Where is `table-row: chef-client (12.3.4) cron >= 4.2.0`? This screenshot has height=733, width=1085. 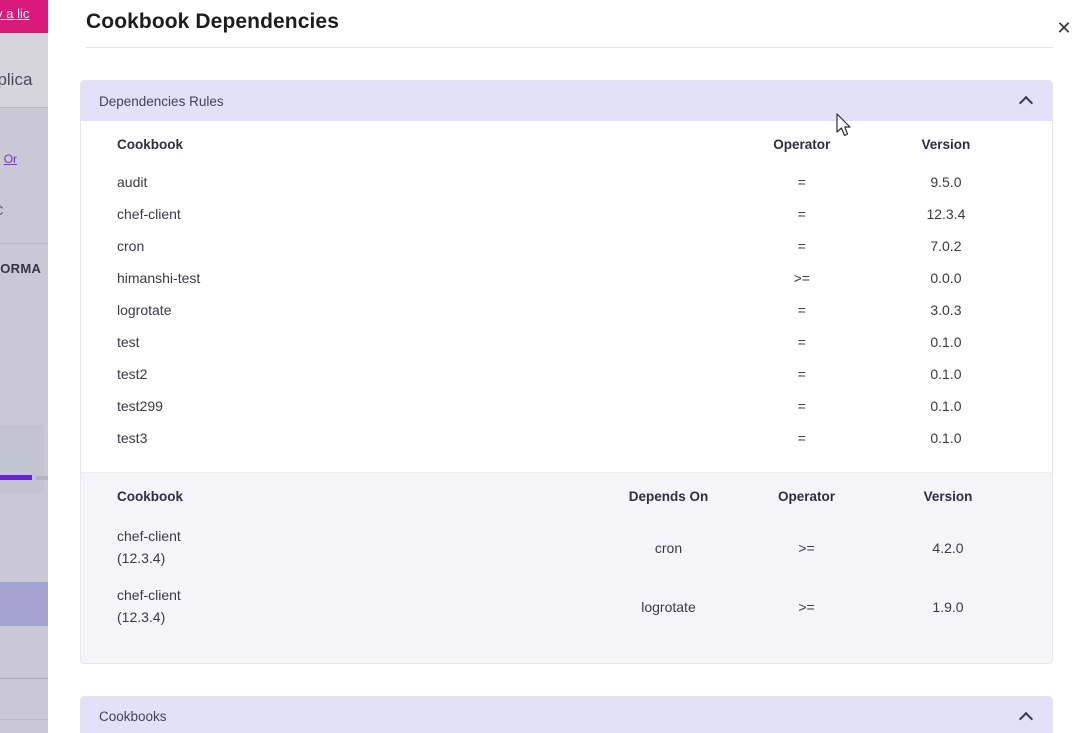
table-row: chef-client (12.3.4) cron >= 4.2.0 is located at coordinates (567, 547).